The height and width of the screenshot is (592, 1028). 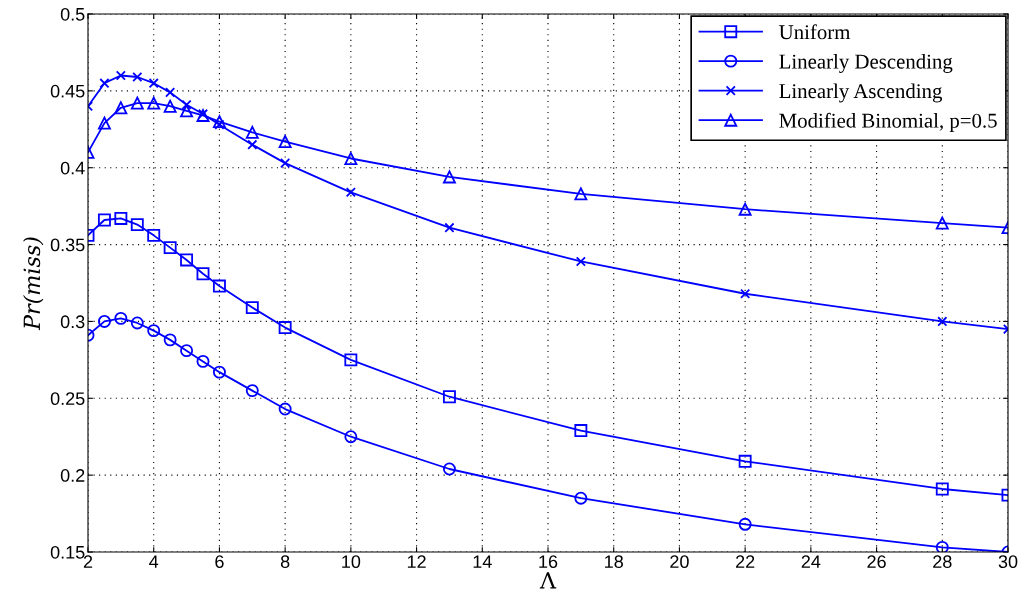 I want to click on y-tick-label: 0.2, so click(x=72, y=475).